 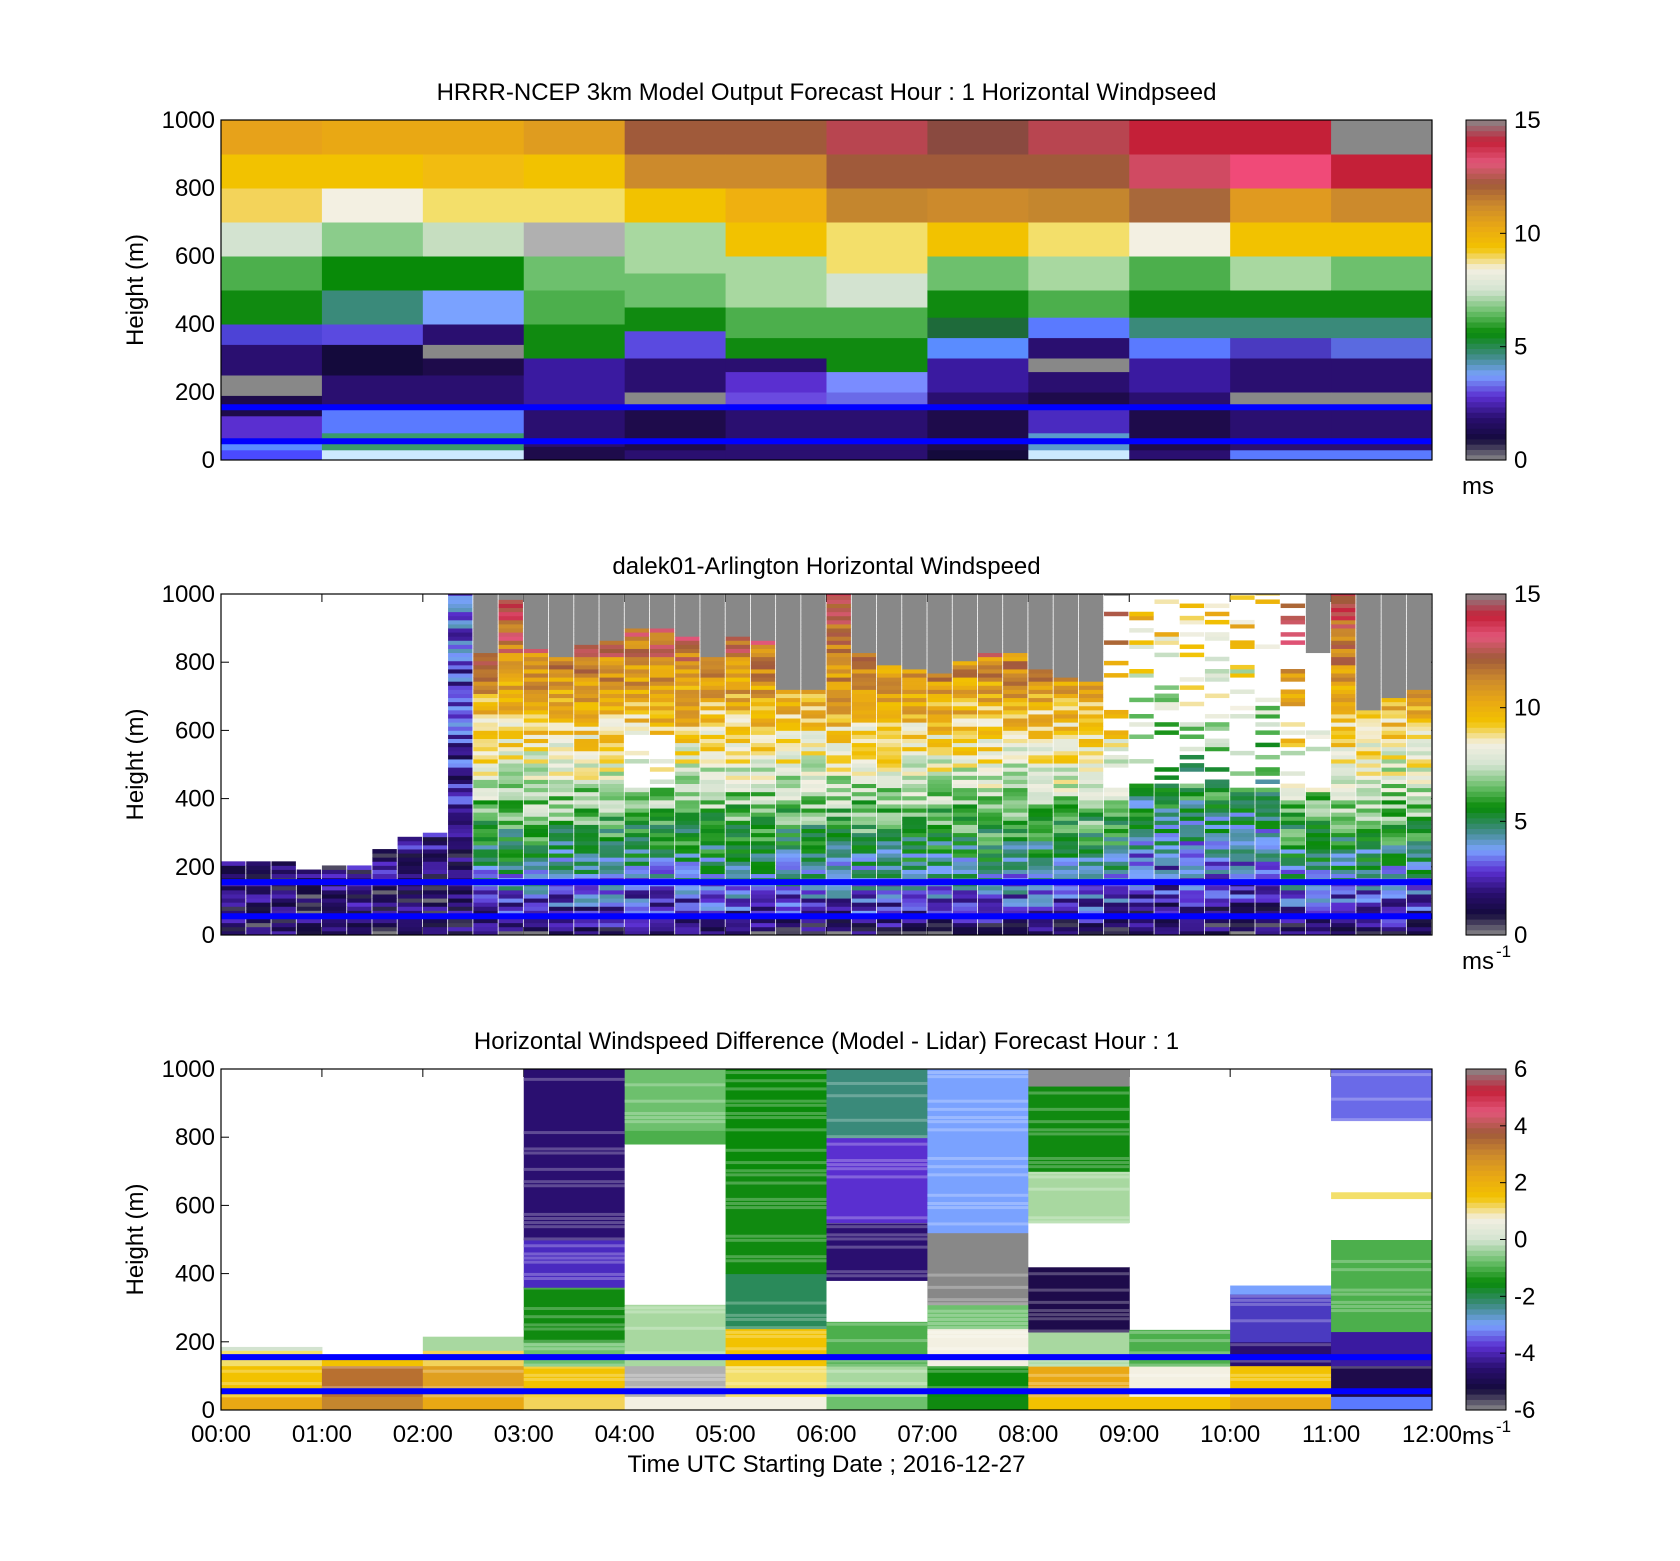 I want to click on x-tick-label: 08:00, so click(x=1028, y=1434).